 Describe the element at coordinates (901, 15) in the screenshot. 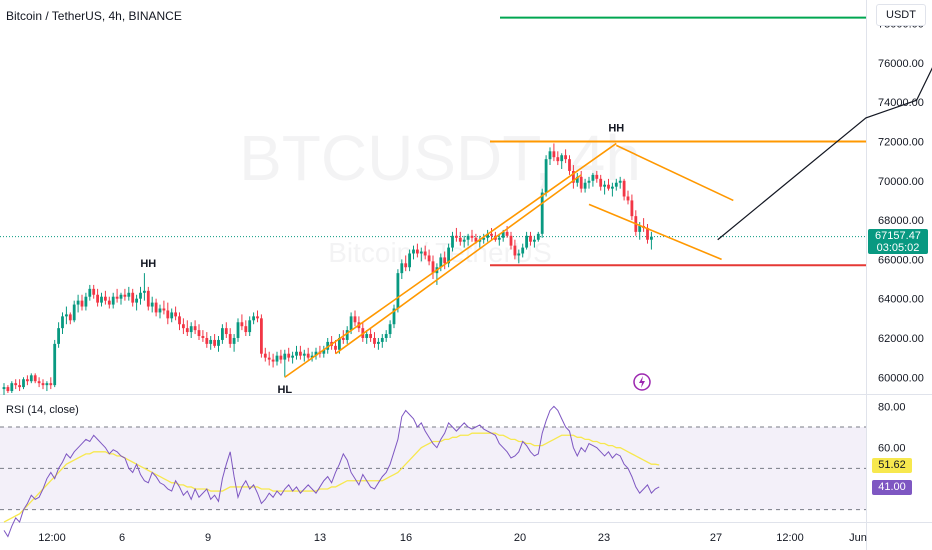

I see `currency-button: USDT` at that location.